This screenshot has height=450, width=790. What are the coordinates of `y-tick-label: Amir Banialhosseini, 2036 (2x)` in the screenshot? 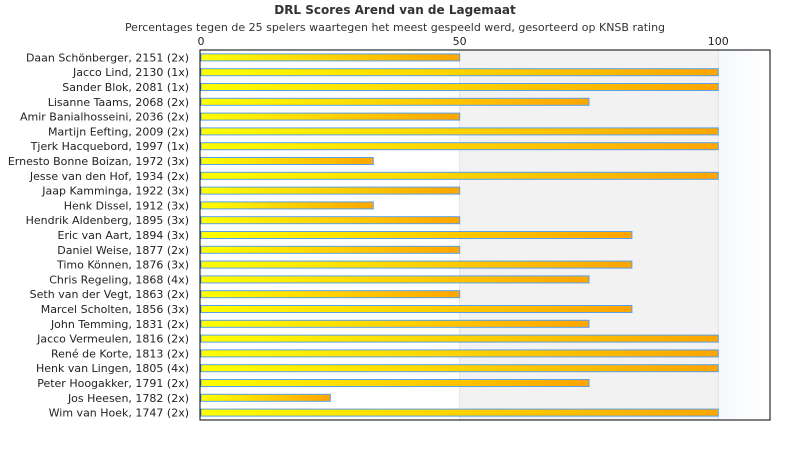 It's located at (104, 117).